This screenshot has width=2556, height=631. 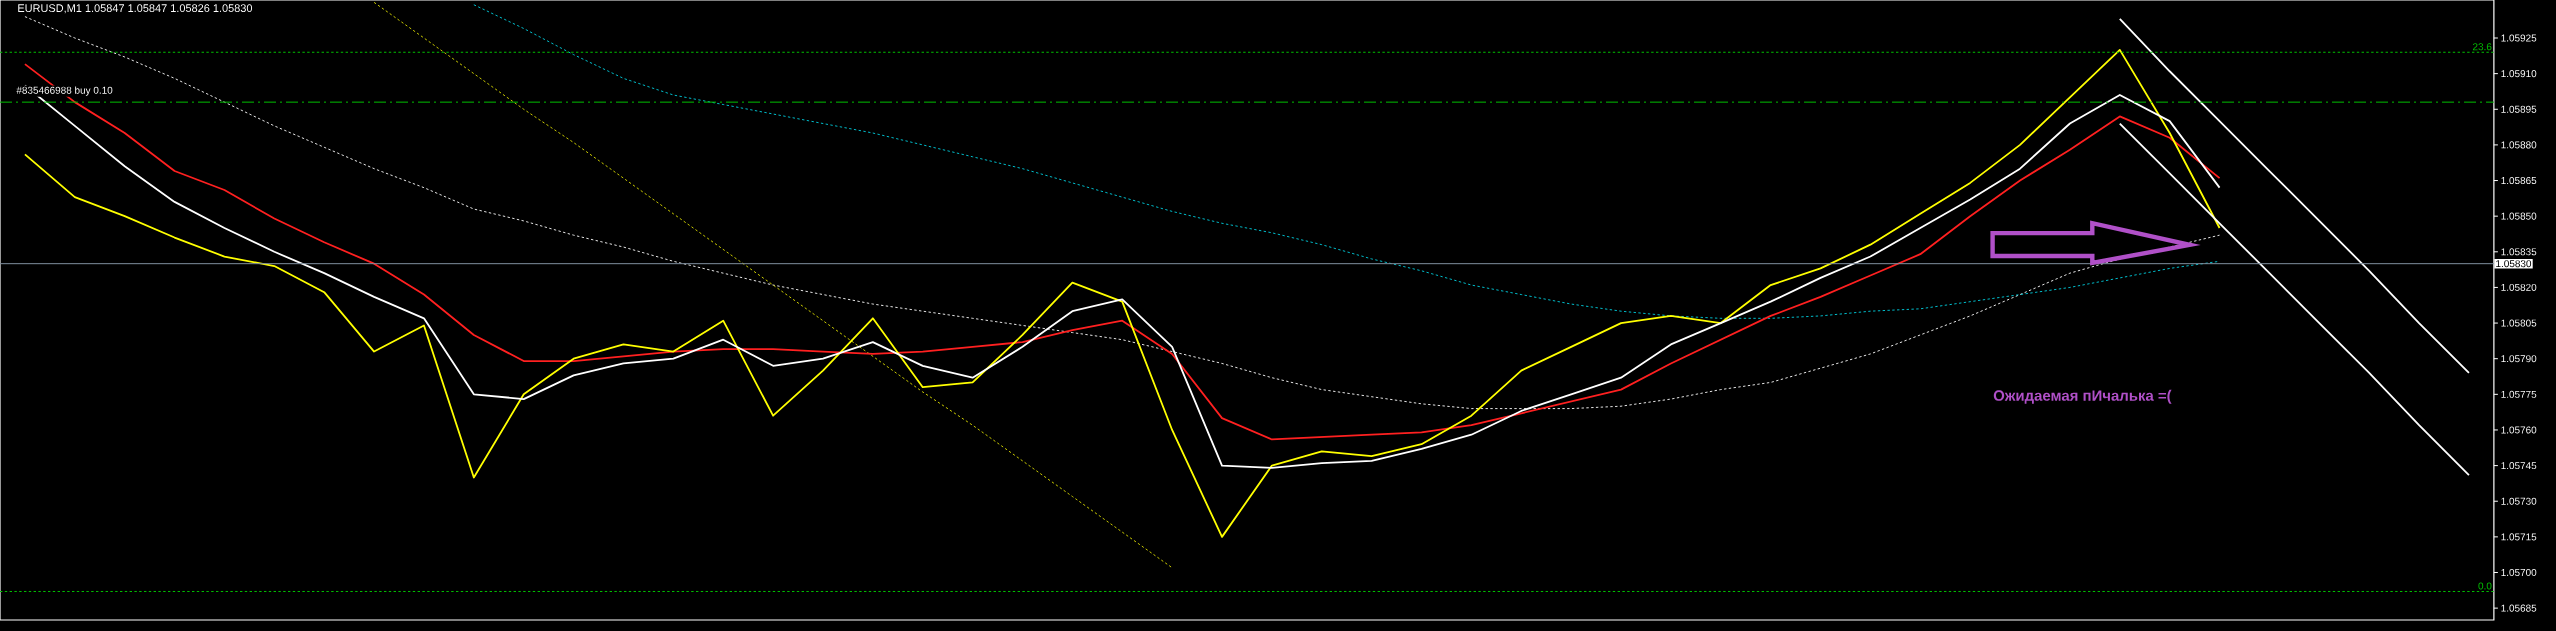 What do you see at coordinates (2482, 47) in the screenshot?
I see `annotation: 23.6` at bounding box center [2482, 47].